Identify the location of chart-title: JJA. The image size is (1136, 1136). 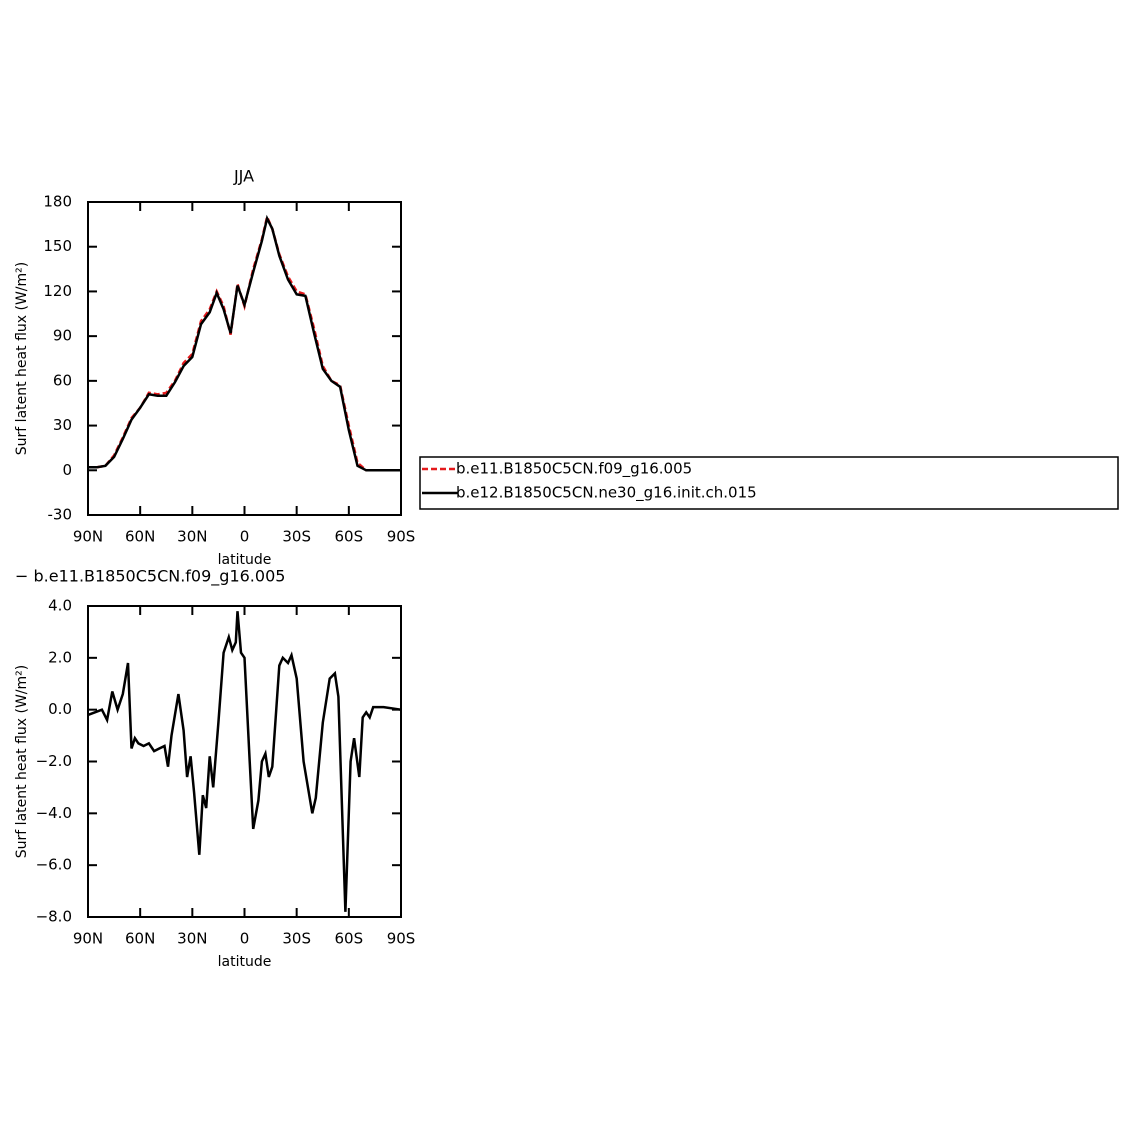
(243, 176).